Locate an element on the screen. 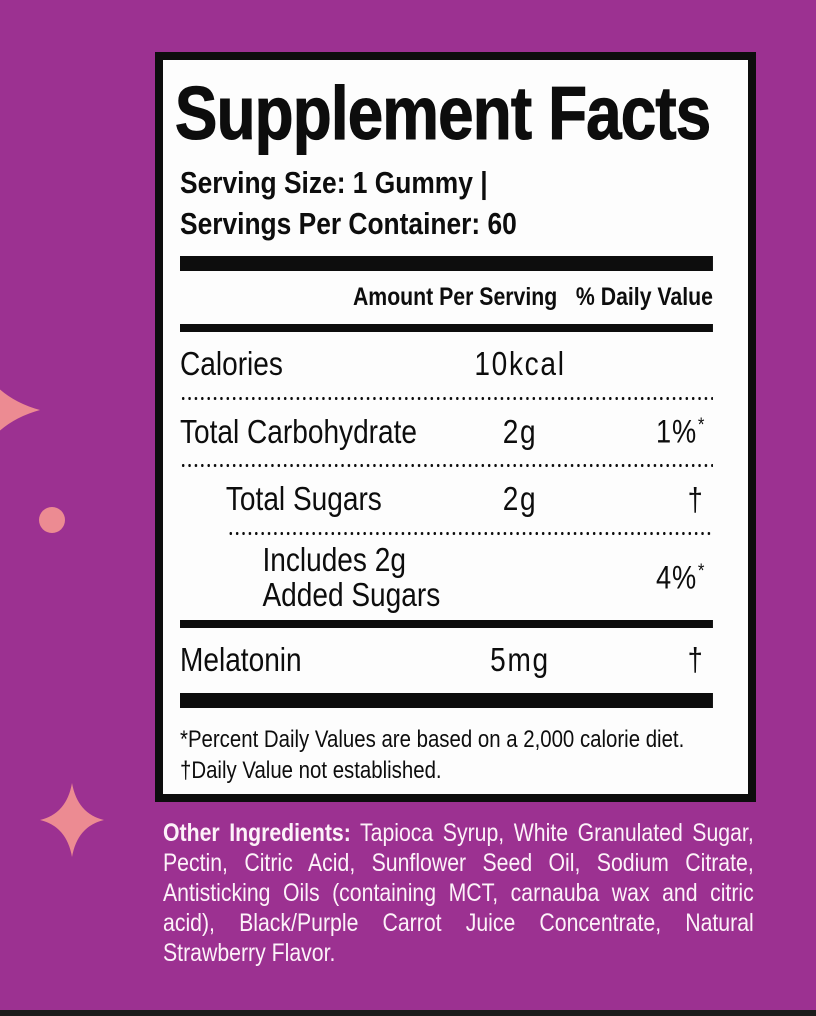  amount-per-serving-header: Amount Per Serving is located at coordinates (455, 297).